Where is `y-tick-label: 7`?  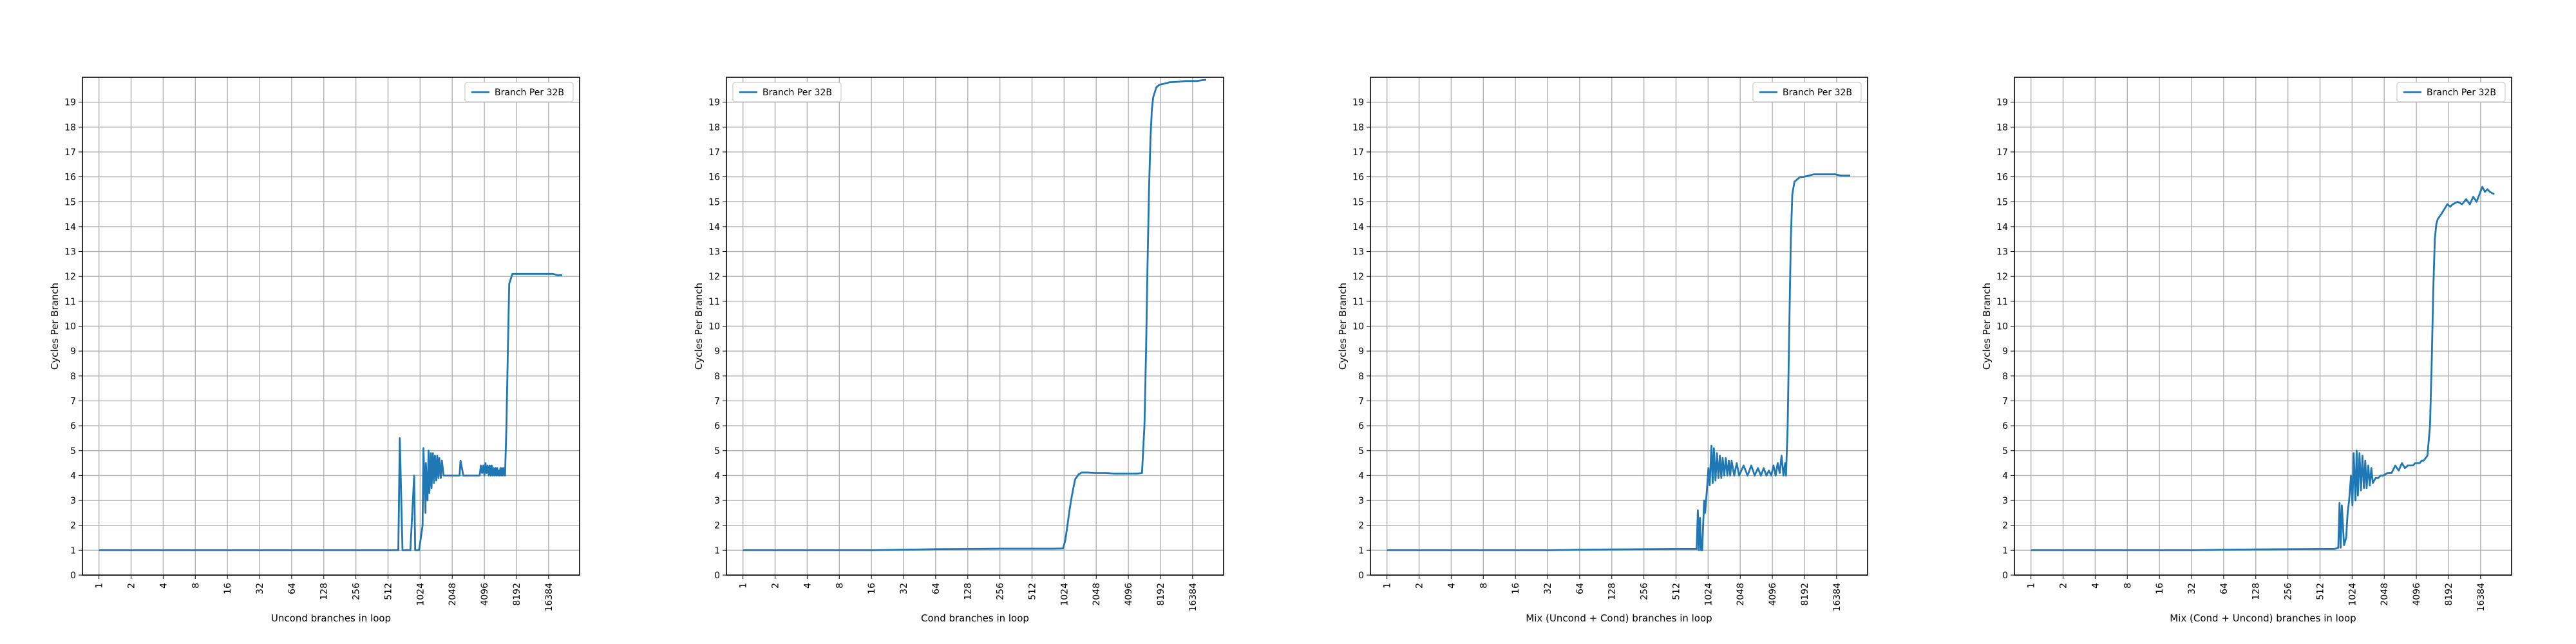 y-tick-label: 7 is located at coordinates (2005, 401).